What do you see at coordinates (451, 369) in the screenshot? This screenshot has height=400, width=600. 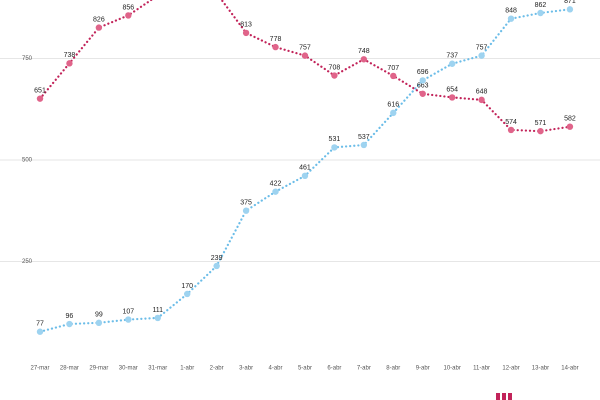 I see `x-tick-label: 10-abr` at bounding box center [451, 369].